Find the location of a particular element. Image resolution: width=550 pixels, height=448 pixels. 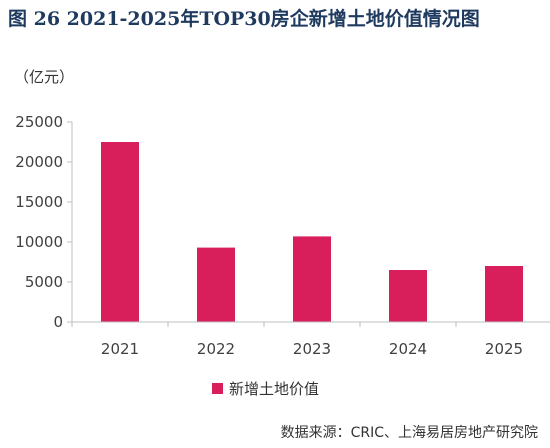

x-axis: 2021 2022 2023 2024 2025 is located at coordinates (310, 339).